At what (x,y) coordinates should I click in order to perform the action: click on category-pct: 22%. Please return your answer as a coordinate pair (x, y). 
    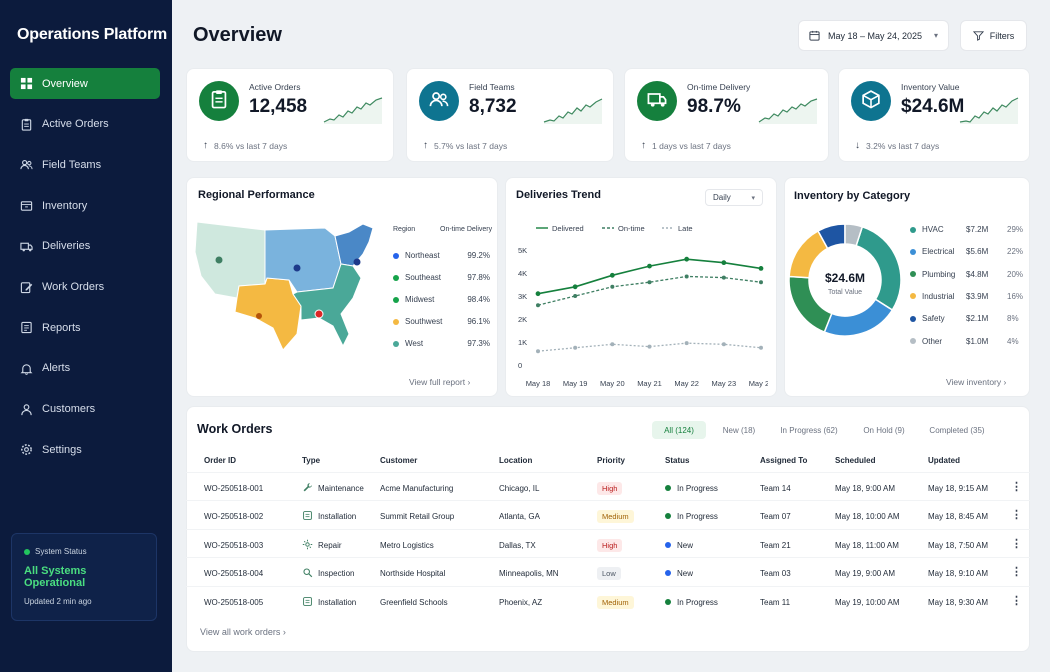
    Looking at the image, I should click on (1015, 252).